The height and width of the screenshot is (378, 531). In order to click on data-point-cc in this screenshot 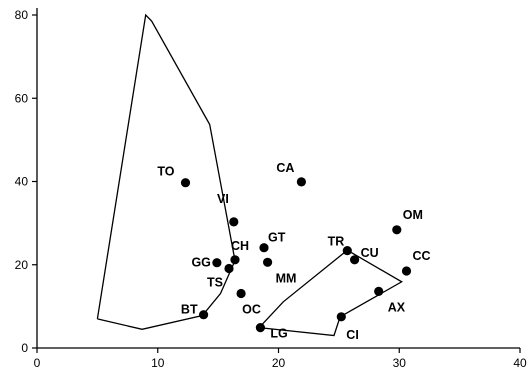, I will do `click(406, 271)`.